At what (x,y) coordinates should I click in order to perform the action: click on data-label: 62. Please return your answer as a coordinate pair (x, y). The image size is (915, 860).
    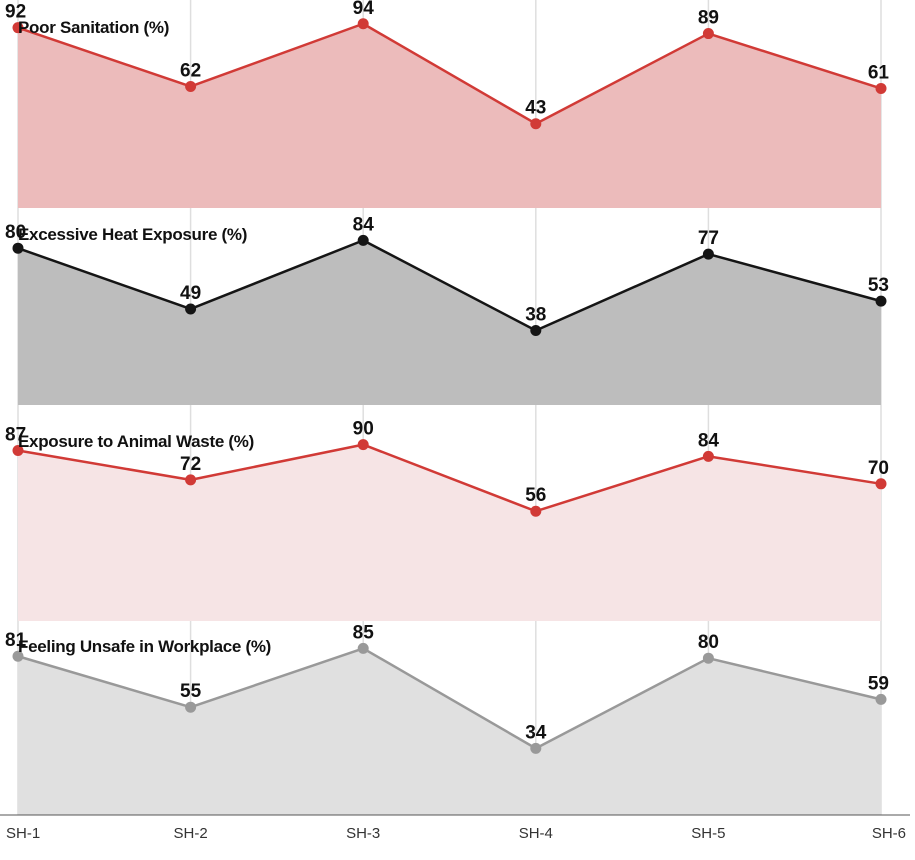
    Looking at the image, I should click on (190, 70).